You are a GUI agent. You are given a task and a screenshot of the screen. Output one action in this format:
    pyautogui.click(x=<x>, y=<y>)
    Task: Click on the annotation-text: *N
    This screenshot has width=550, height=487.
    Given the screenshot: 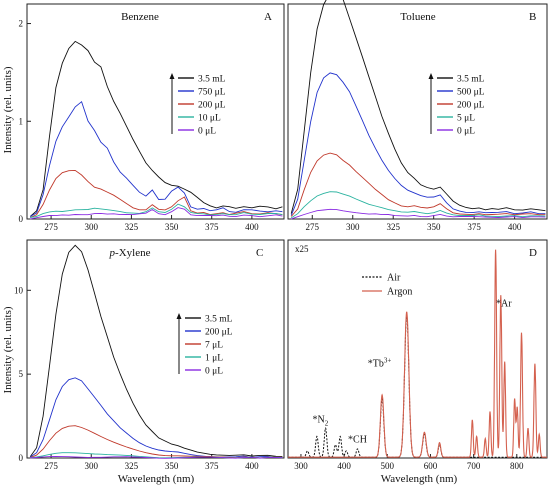 What is the action you would take?
    pyautogui.click(x=319, y=420)
    